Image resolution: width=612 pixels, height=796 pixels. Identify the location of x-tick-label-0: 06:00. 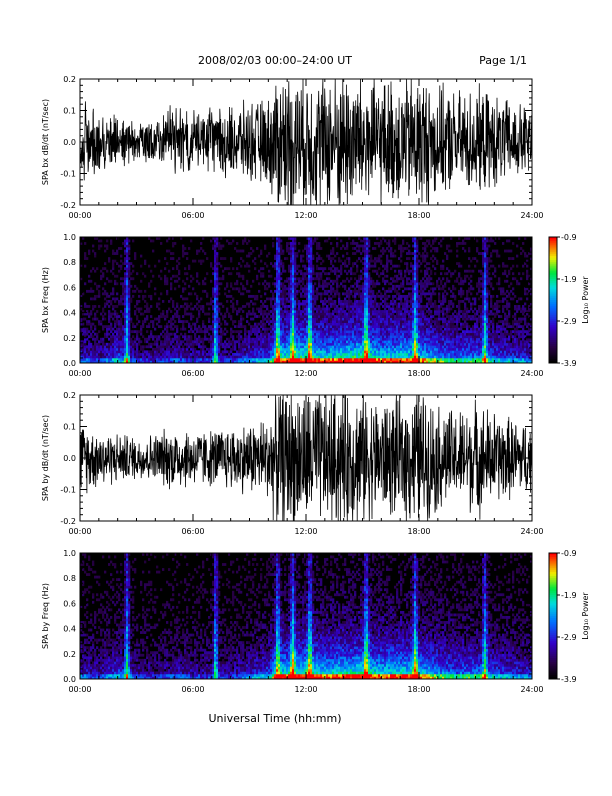
(192, 215).